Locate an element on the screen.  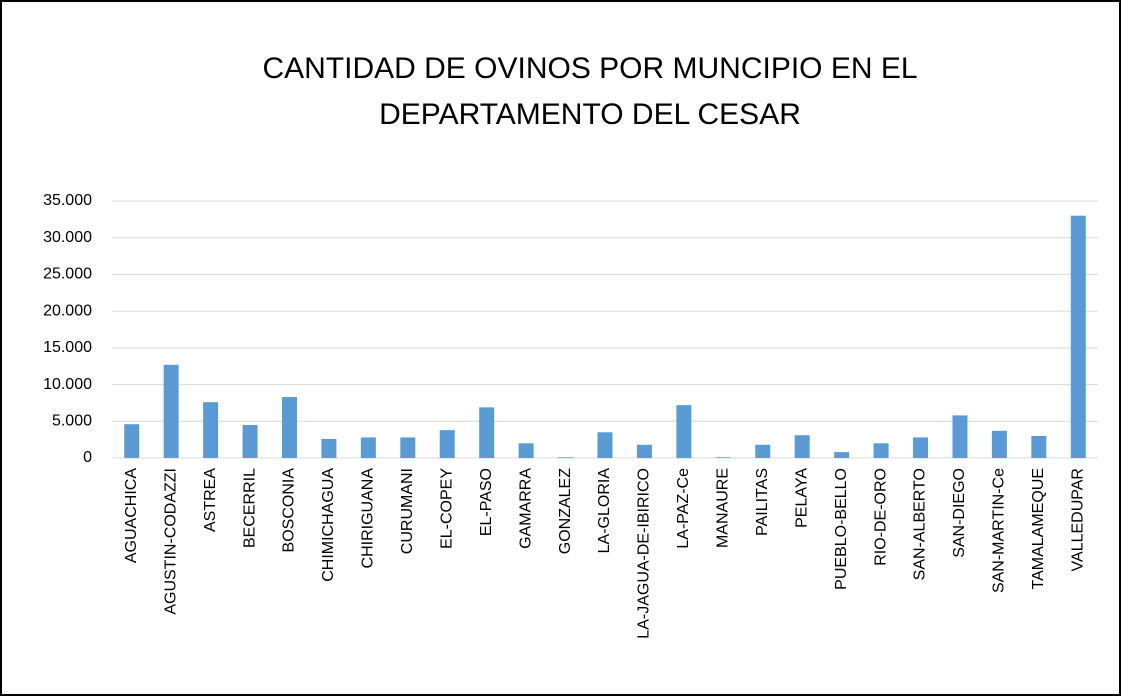
x-tick-label: PUEBLO-BELLO is located at coordinates (841, 529).